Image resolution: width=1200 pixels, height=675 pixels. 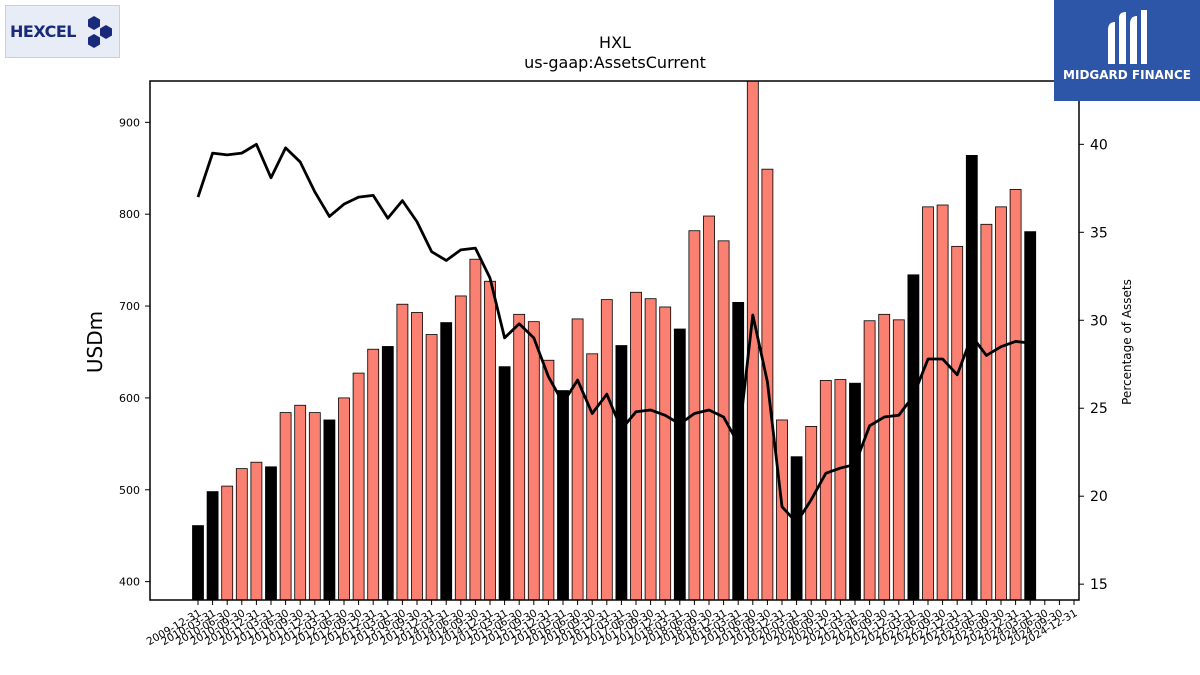 What do you see at coordinates (1099, 585) in the screenshot?
I see `y2-tick-label: 15` at bounding box center [1099, 585].